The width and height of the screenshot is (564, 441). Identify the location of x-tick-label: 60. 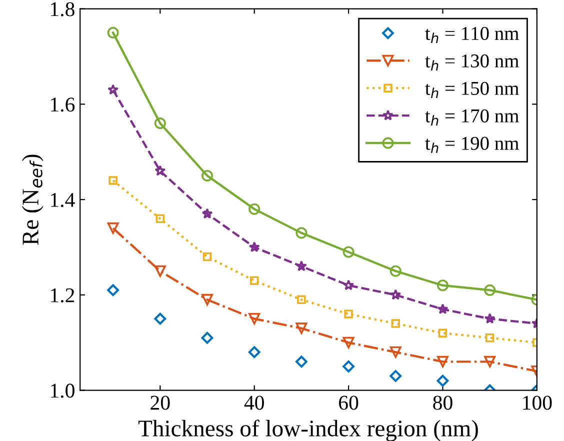
(348, 403).